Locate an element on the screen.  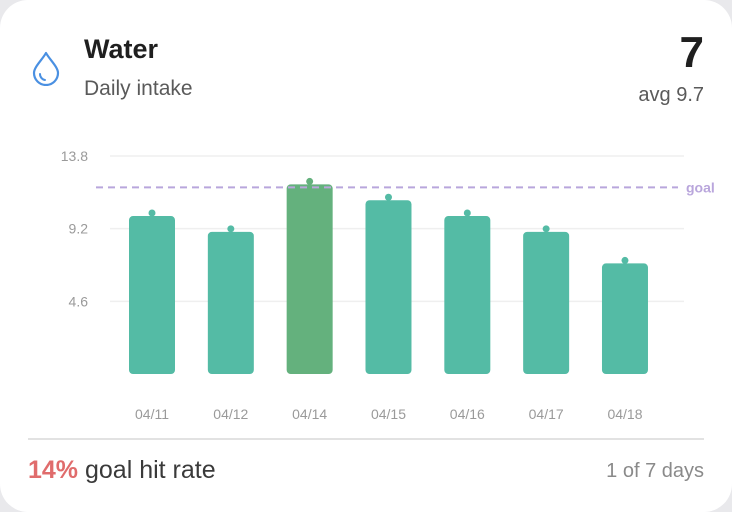
goal-days-count: 1 of 7 days is located at coordinates (655, 471).